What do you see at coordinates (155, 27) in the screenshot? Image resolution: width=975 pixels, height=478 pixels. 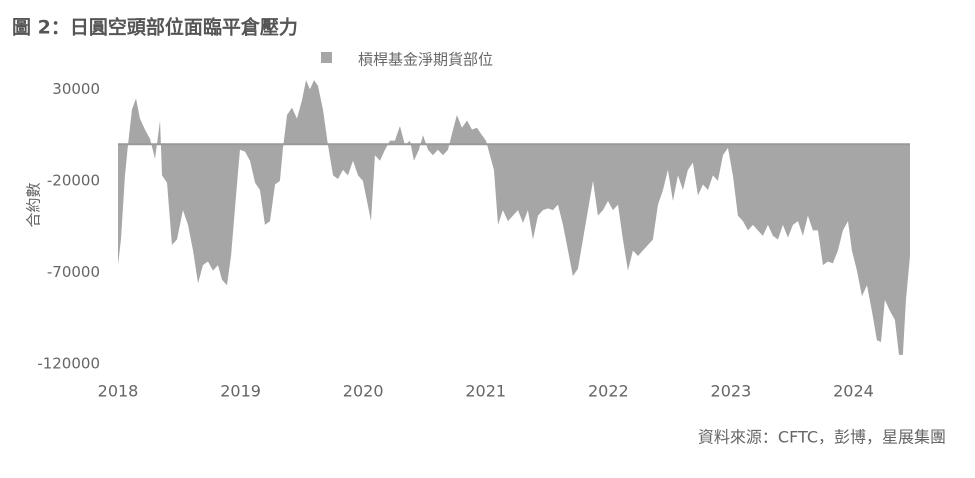 I see `chart-title: 圖 2：日圓空頭部位面臨平倉壓力` at bounding box center [155, 27].